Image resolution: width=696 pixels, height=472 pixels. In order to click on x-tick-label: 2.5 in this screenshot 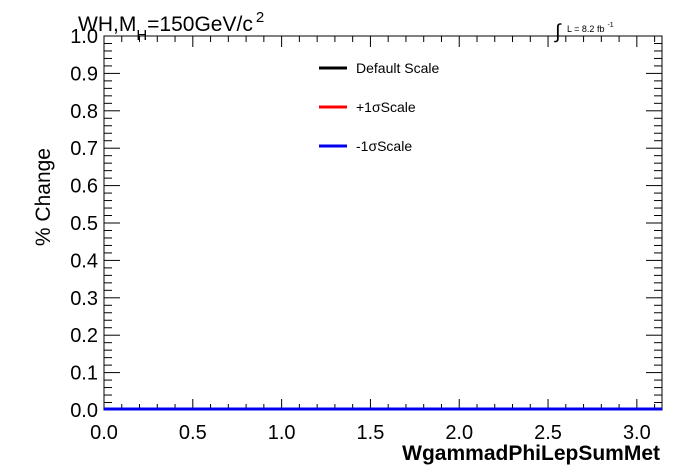, I will do `click(548, 433)`.